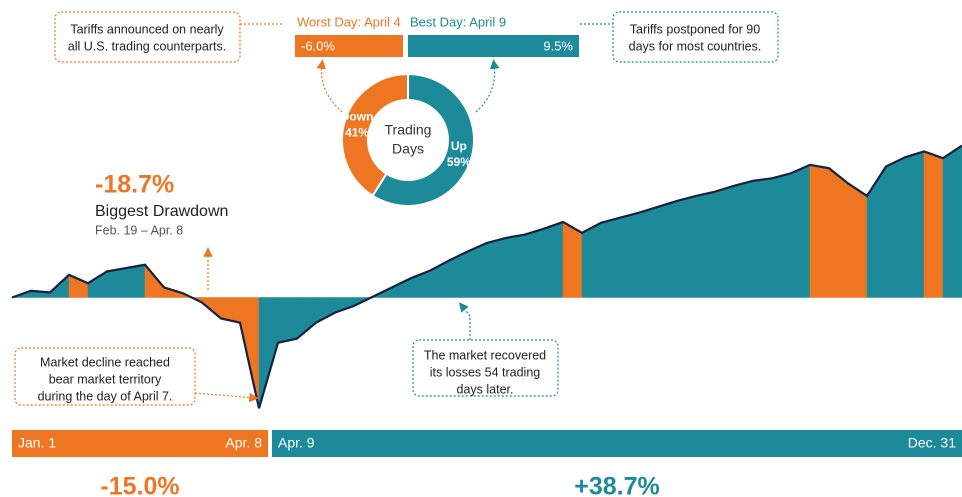  I want to click on annotation-text: all U.S. trading counterparts., so click(147, 46).